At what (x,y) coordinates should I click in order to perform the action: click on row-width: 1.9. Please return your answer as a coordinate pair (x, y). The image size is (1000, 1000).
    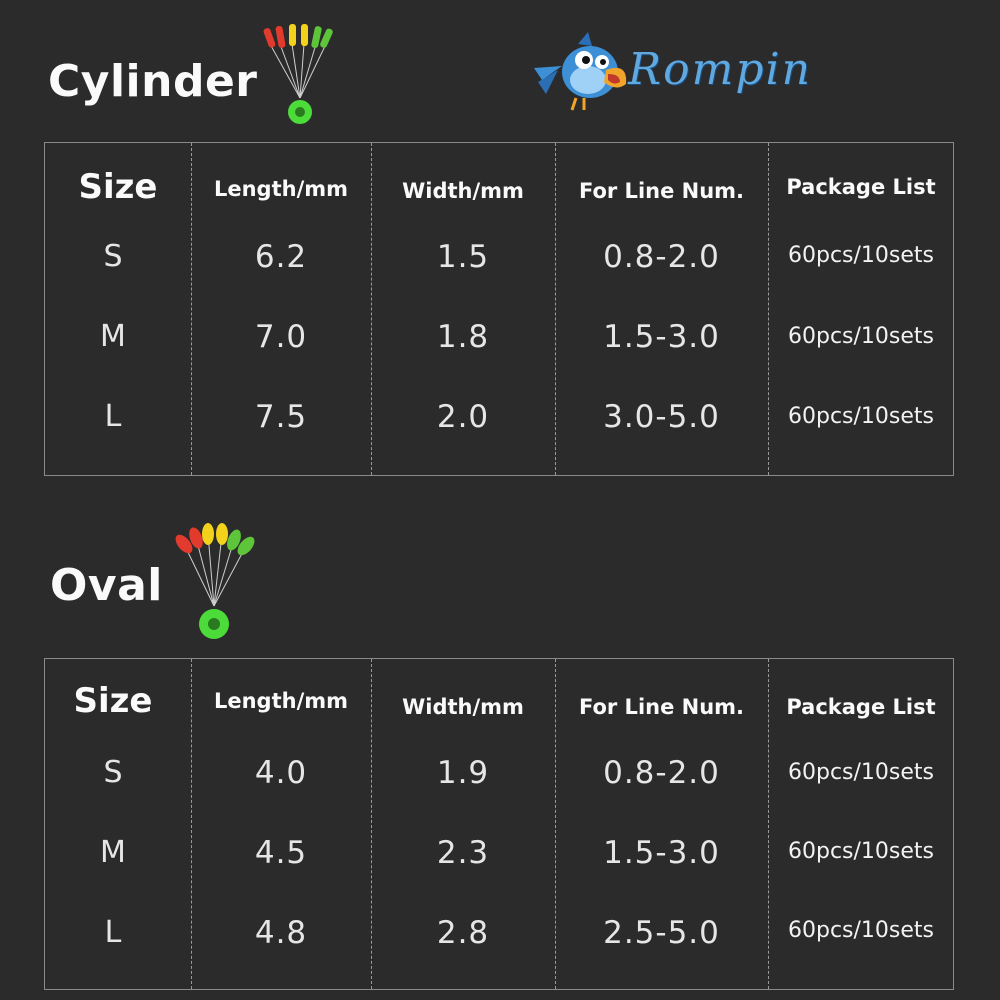
    Looking at the image, I should click on (463, 773).